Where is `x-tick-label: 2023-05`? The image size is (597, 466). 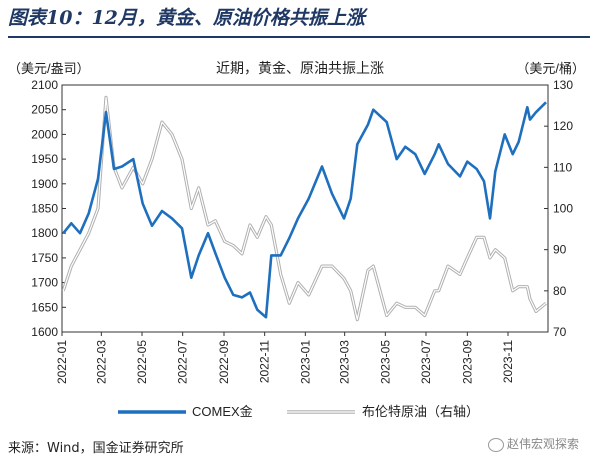
x-tick-label: 2023-05 is located at coordinates (385, 362).